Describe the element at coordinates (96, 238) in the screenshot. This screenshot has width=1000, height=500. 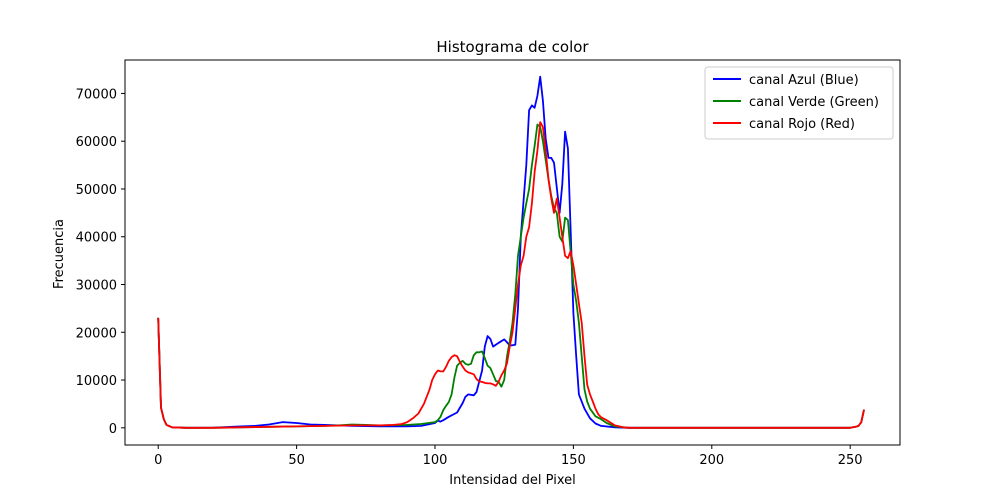
I see `y-tick-label: 40000` at that location.